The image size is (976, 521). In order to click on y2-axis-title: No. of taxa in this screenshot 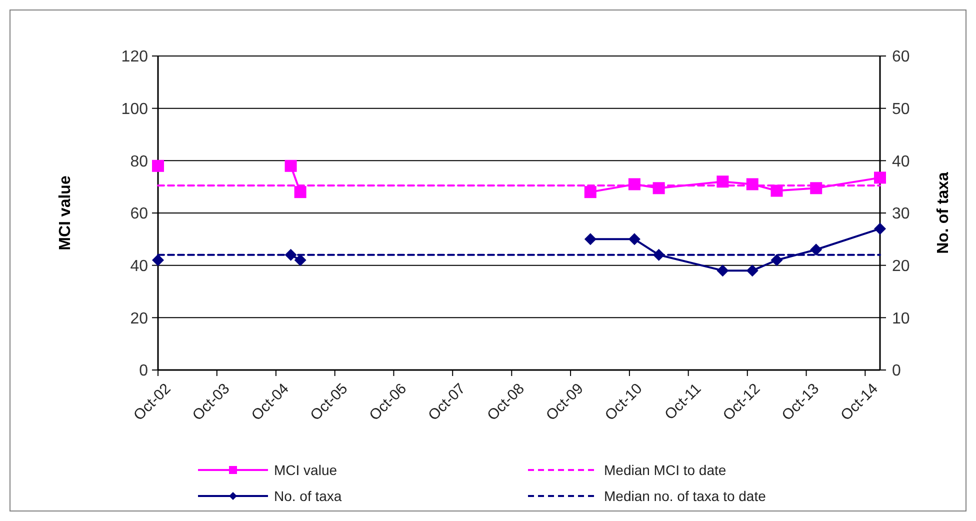, I will do `click(943, 213)`.